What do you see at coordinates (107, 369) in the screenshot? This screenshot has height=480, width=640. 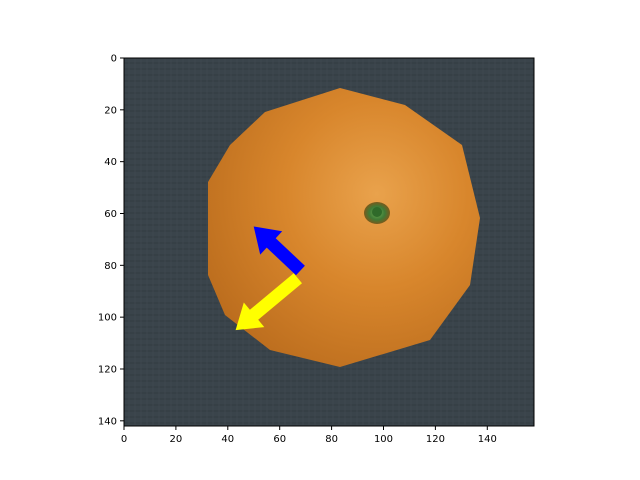 I see `y-tick-label: 120` at bounding box center [107, 369].